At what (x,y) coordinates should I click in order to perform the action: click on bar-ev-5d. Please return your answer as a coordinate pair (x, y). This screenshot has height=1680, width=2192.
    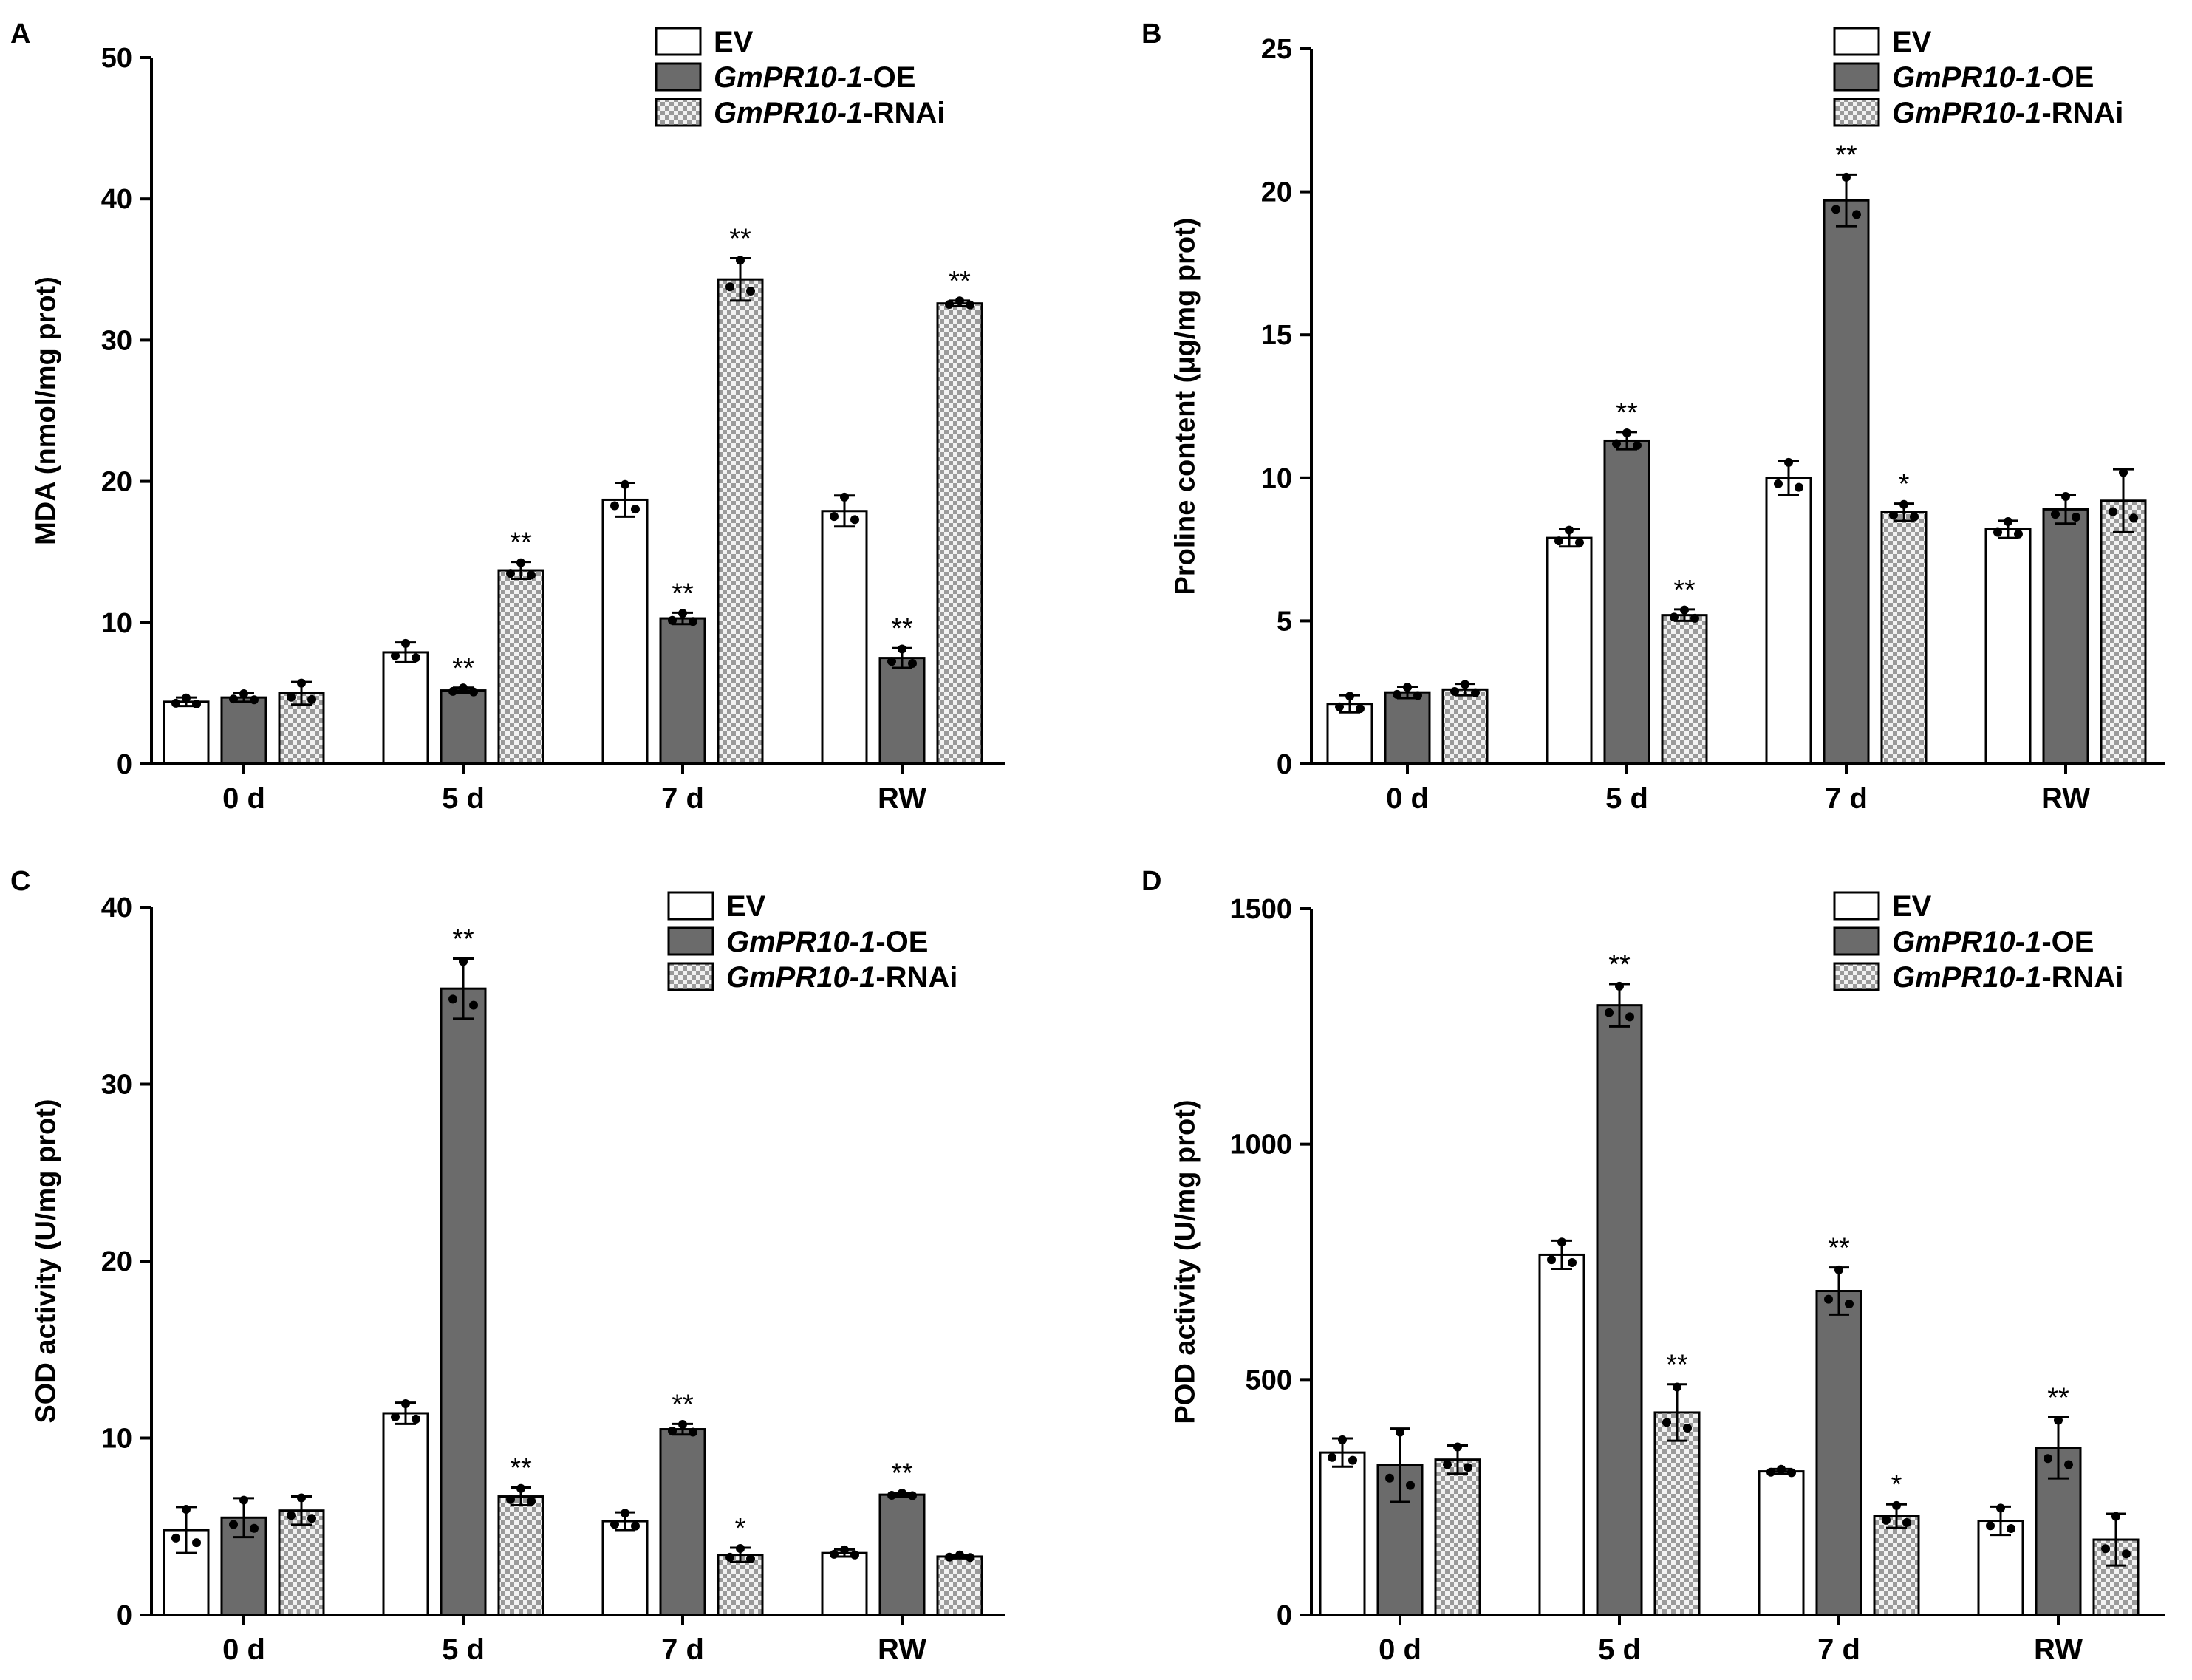
    Looking at the image, I should click on (1562, 1434).